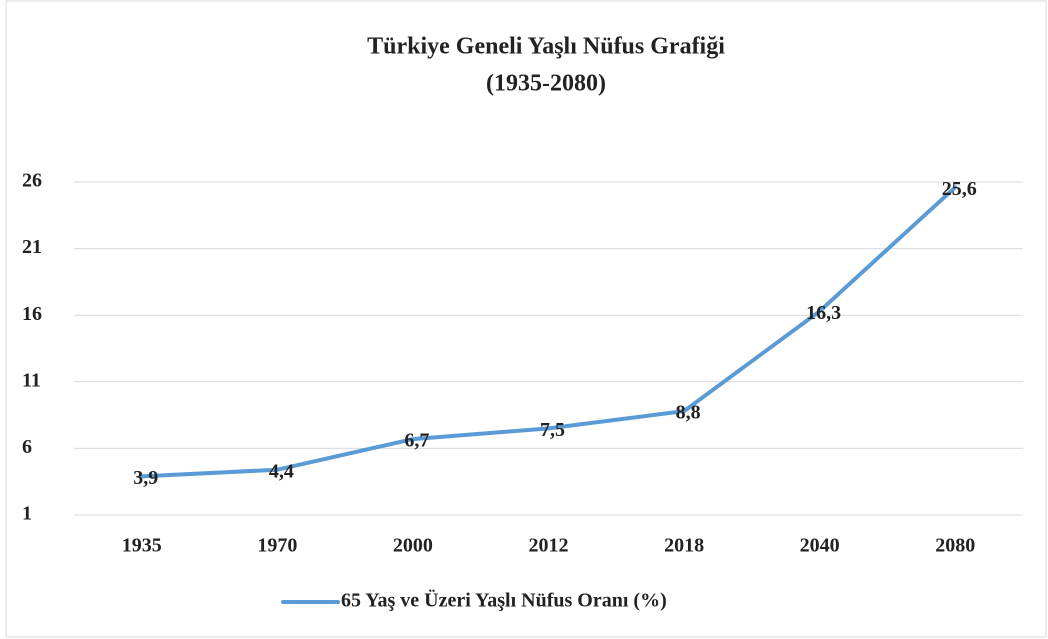 The image size is (1048, 639). Describe the element at coordinates (413, 546) in the screenshot. I see `x-tick-label: 2000` at that location.